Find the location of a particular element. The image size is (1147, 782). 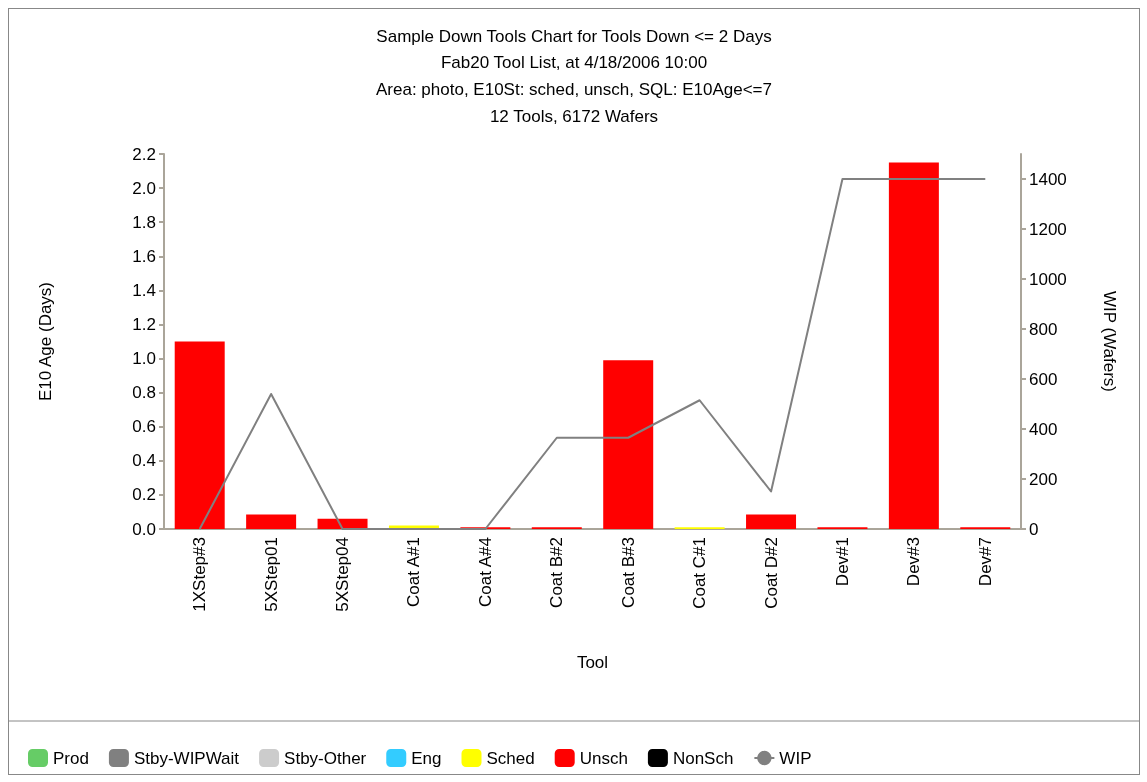

y-tick-label: 1.8 is located at coordinates (144, 222).